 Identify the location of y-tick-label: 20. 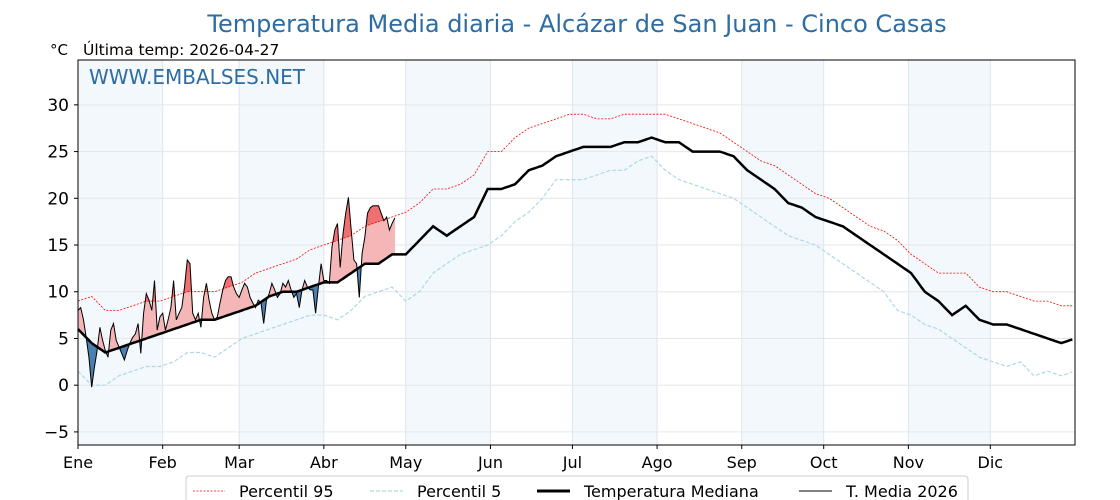
(58, 199).